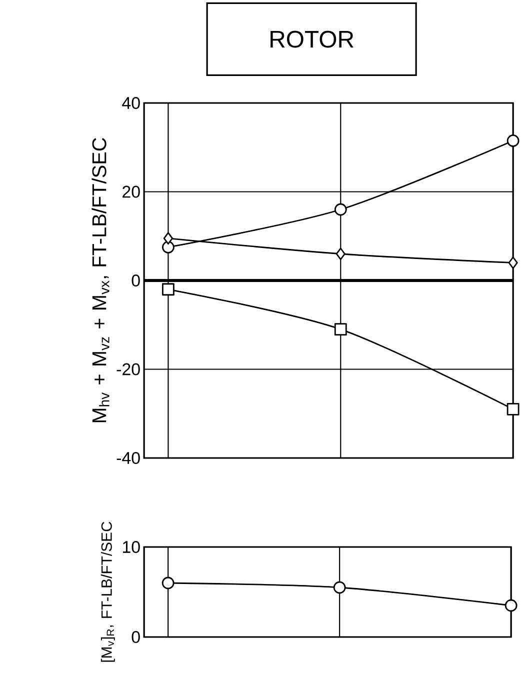  I want to click on y-axis-title: M$_{hv}$ + M$_{vz}$ + M$_{vx}$, FT-LB/FT/SEC, so click(101, 280).